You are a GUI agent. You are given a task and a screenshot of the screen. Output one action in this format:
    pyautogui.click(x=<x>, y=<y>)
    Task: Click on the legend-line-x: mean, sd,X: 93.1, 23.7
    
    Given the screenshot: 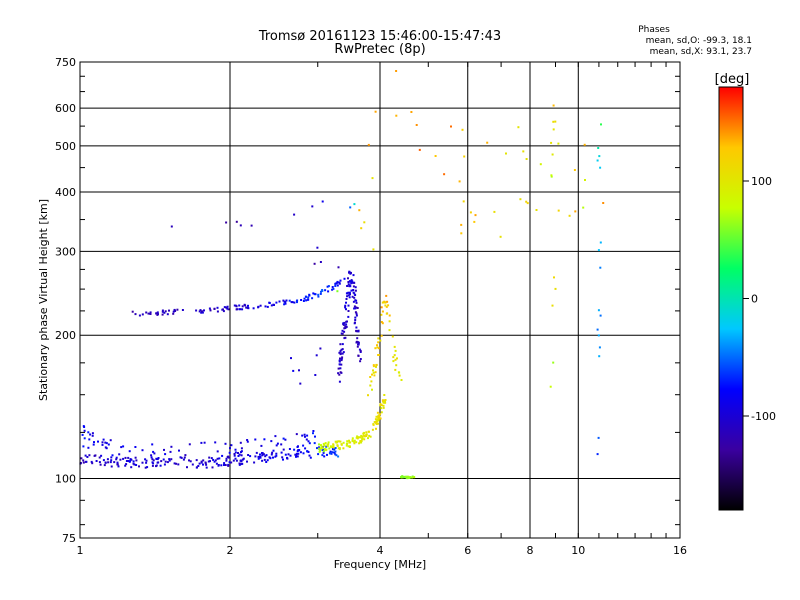 What is the action you would take?
    pyautogui.click(x=701, y=52)
    